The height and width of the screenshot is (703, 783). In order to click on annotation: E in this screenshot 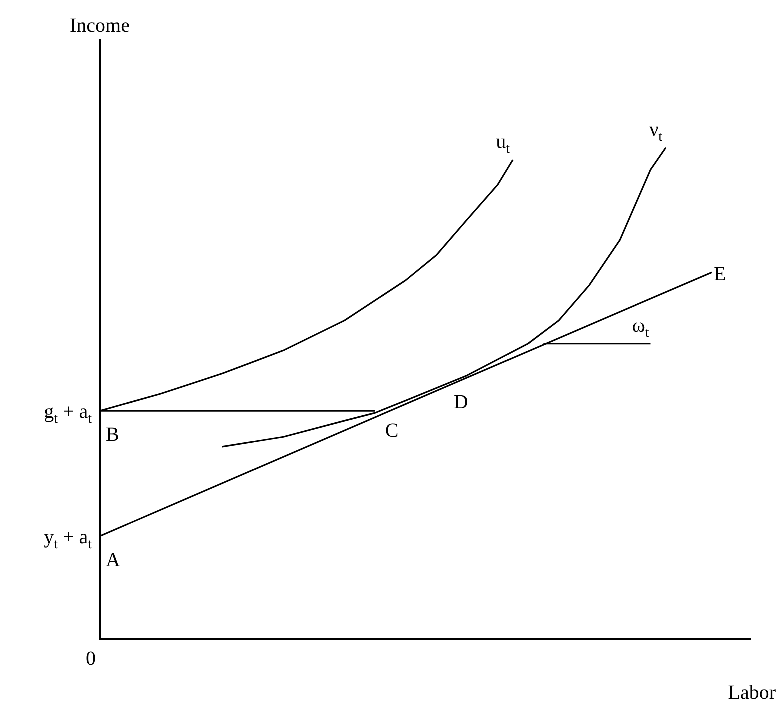, I will do `click(720, 275)`.